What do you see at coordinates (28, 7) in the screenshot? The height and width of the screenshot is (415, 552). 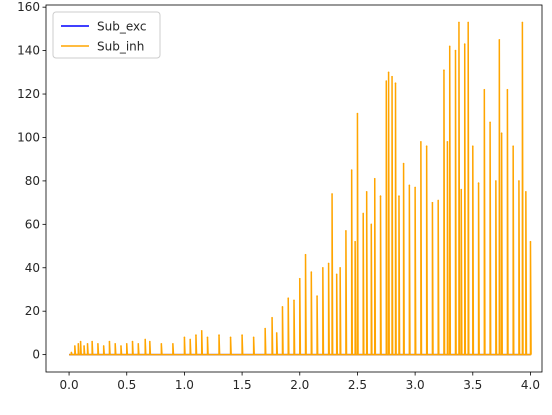 I see `y-tick-label: 160` at bounding box center [28, 7].